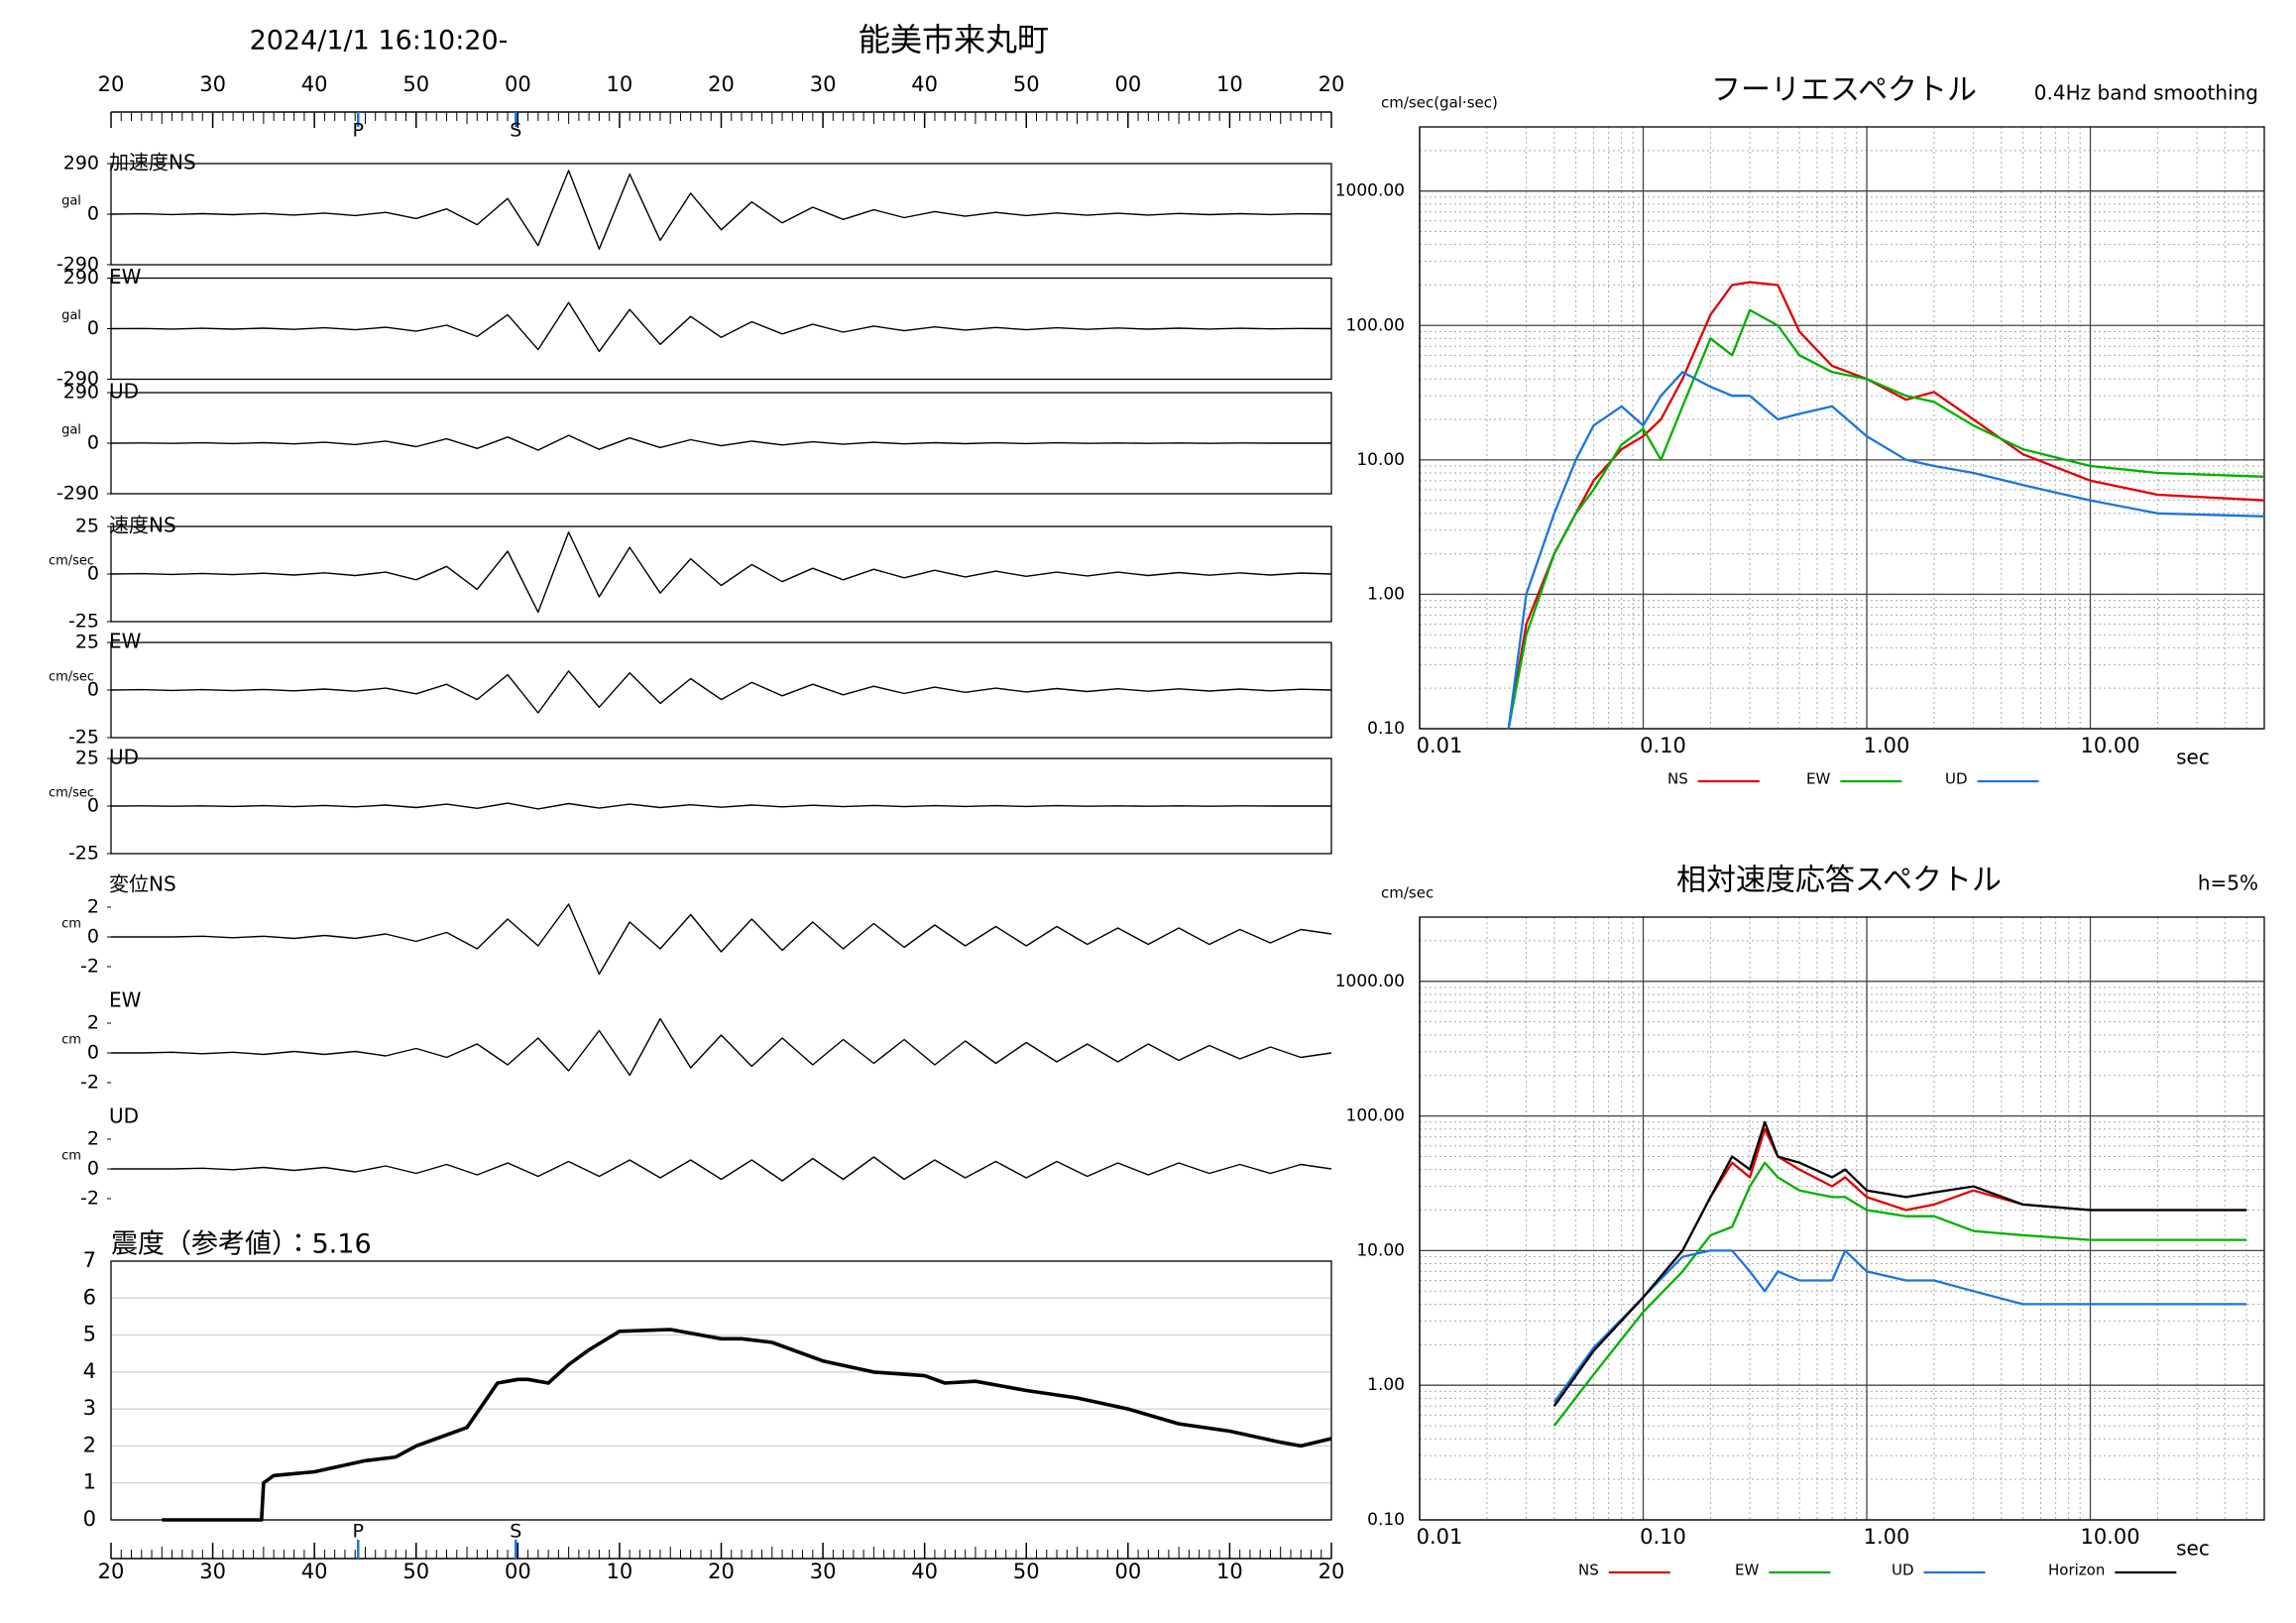 The width and height of the screenshot is (2296, 1623). Describe the element at coordinates (89, 1334) in the screenshot. I see `intensity-tick-label: 5` at that location.